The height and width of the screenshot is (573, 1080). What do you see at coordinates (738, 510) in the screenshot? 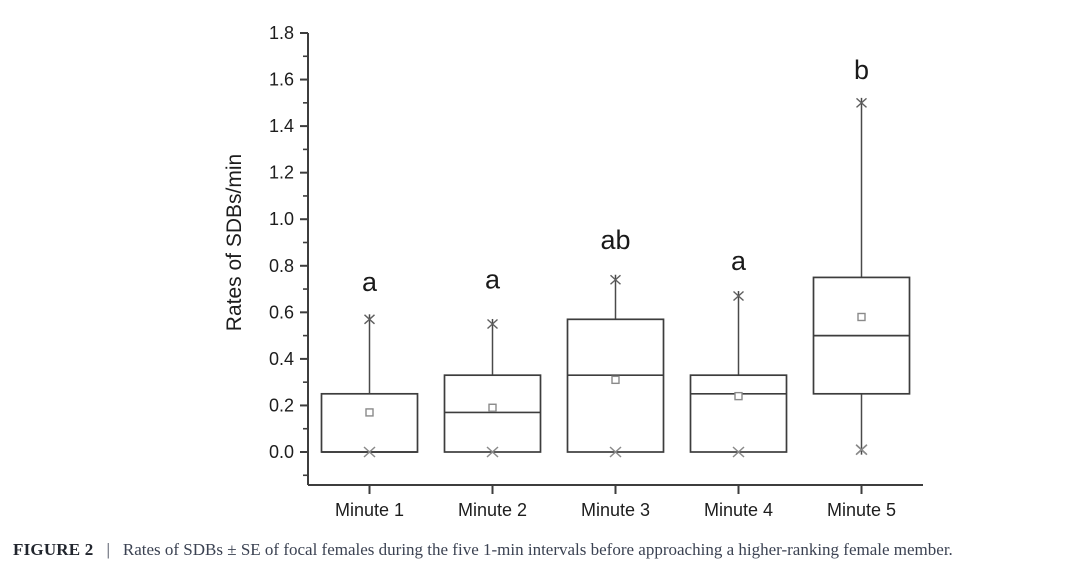
I see `x-tick-label: Minute 4` at bounding box center [738, 510].